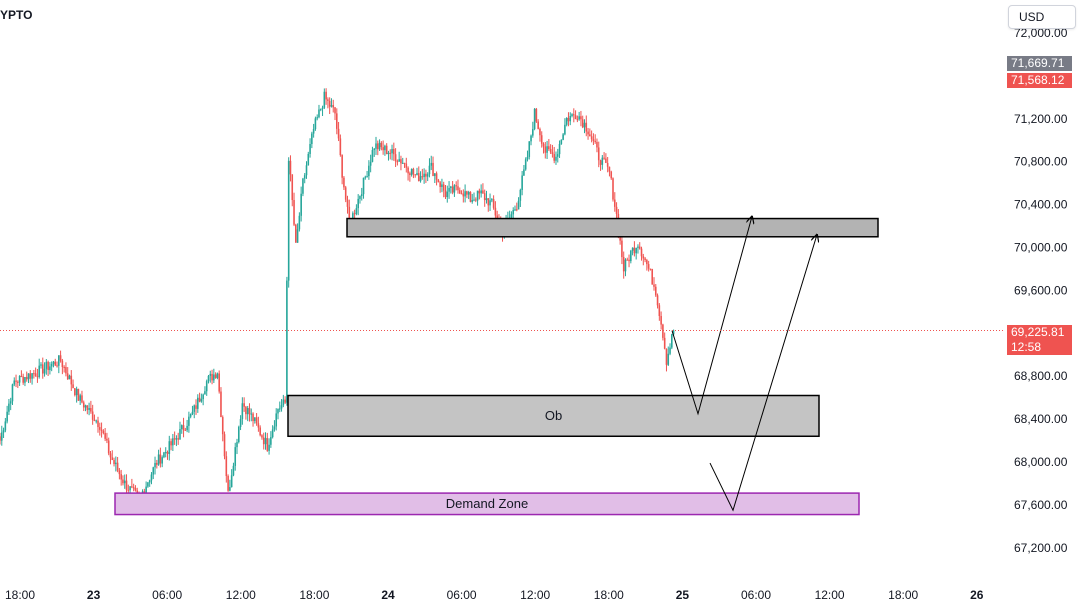 This screenshot has width=1083, height=609. Describe the element at coordinates (977, 595) in the screenshot. I see `x-tick-label: 26` at that location.